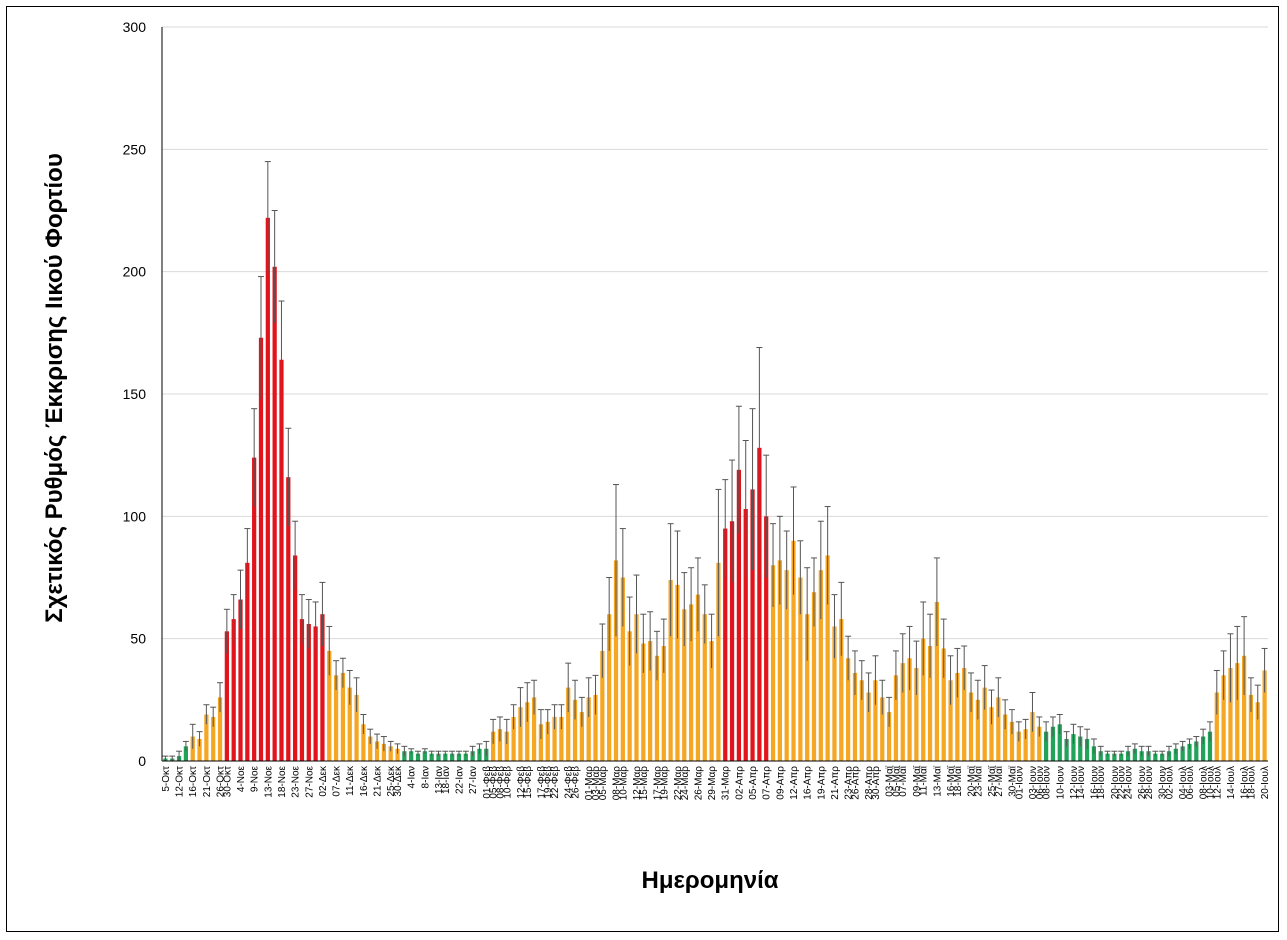  What do you see at coordinates (569, 782) in the screenshot?
I see `x-tick-label: 24-Φεβ` at bounding box center [569, 782].